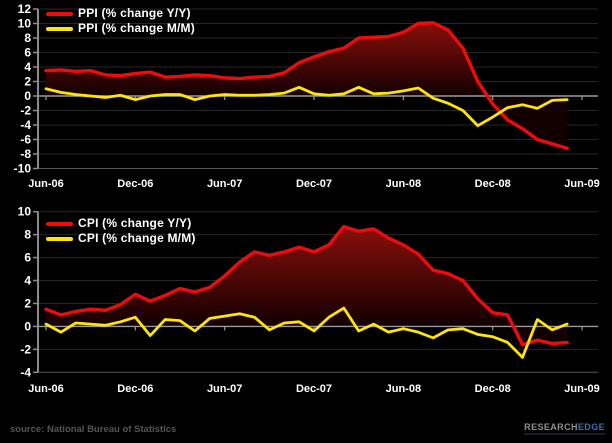 Image resolution: width=612 pixels, height=443 pixels. Describe the element at coordinates (134, 13) in the screenshot. I see `ppi-yy-legend-label: PPI (% change Y/Y)` at that location.